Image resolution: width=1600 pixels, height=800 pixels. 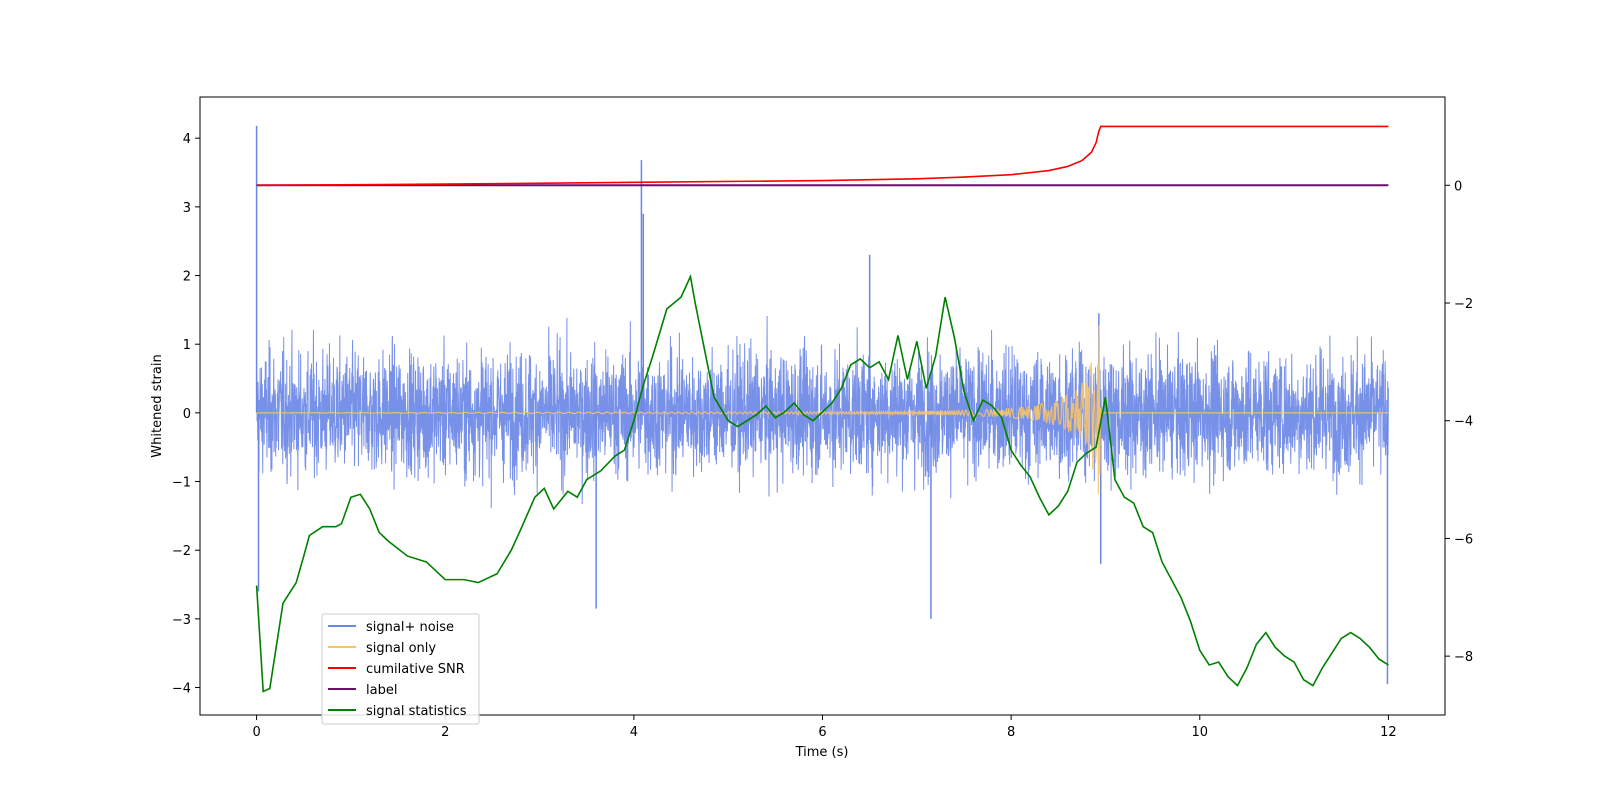 I want to click on y-axis-left: −4 −3 −2 −1 0 1 2 3 4, so click(x=186, y=414).